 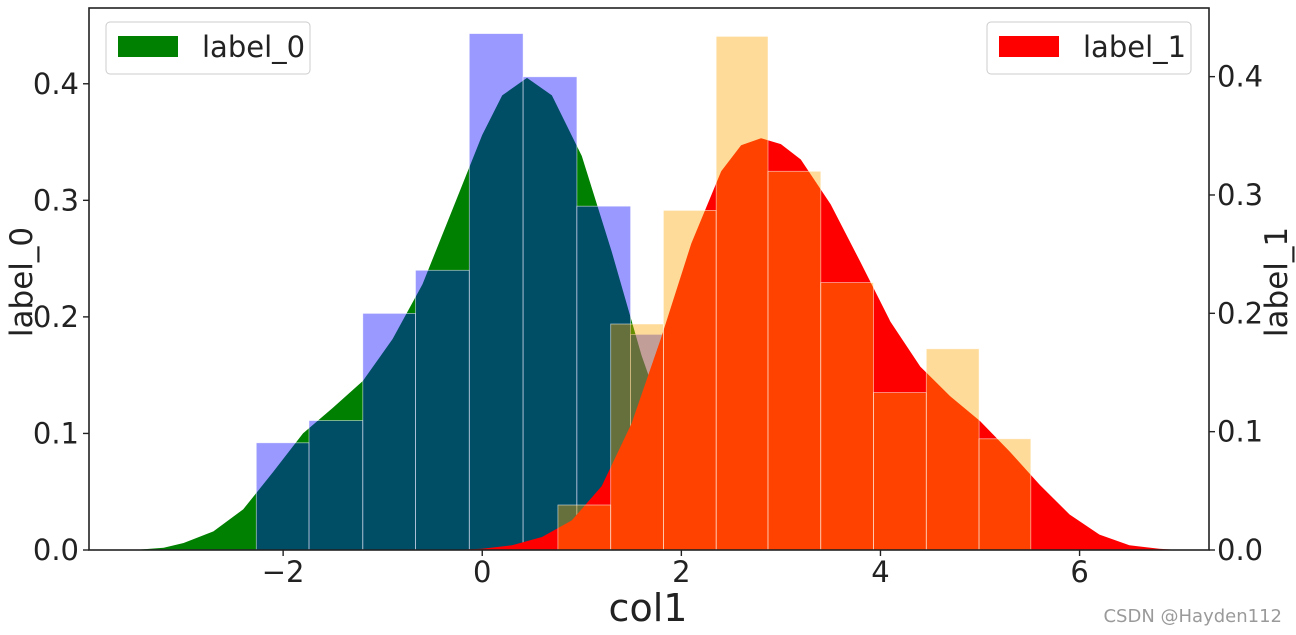 I want to click on legend-right: label_1, so click(x=1089, y=48).